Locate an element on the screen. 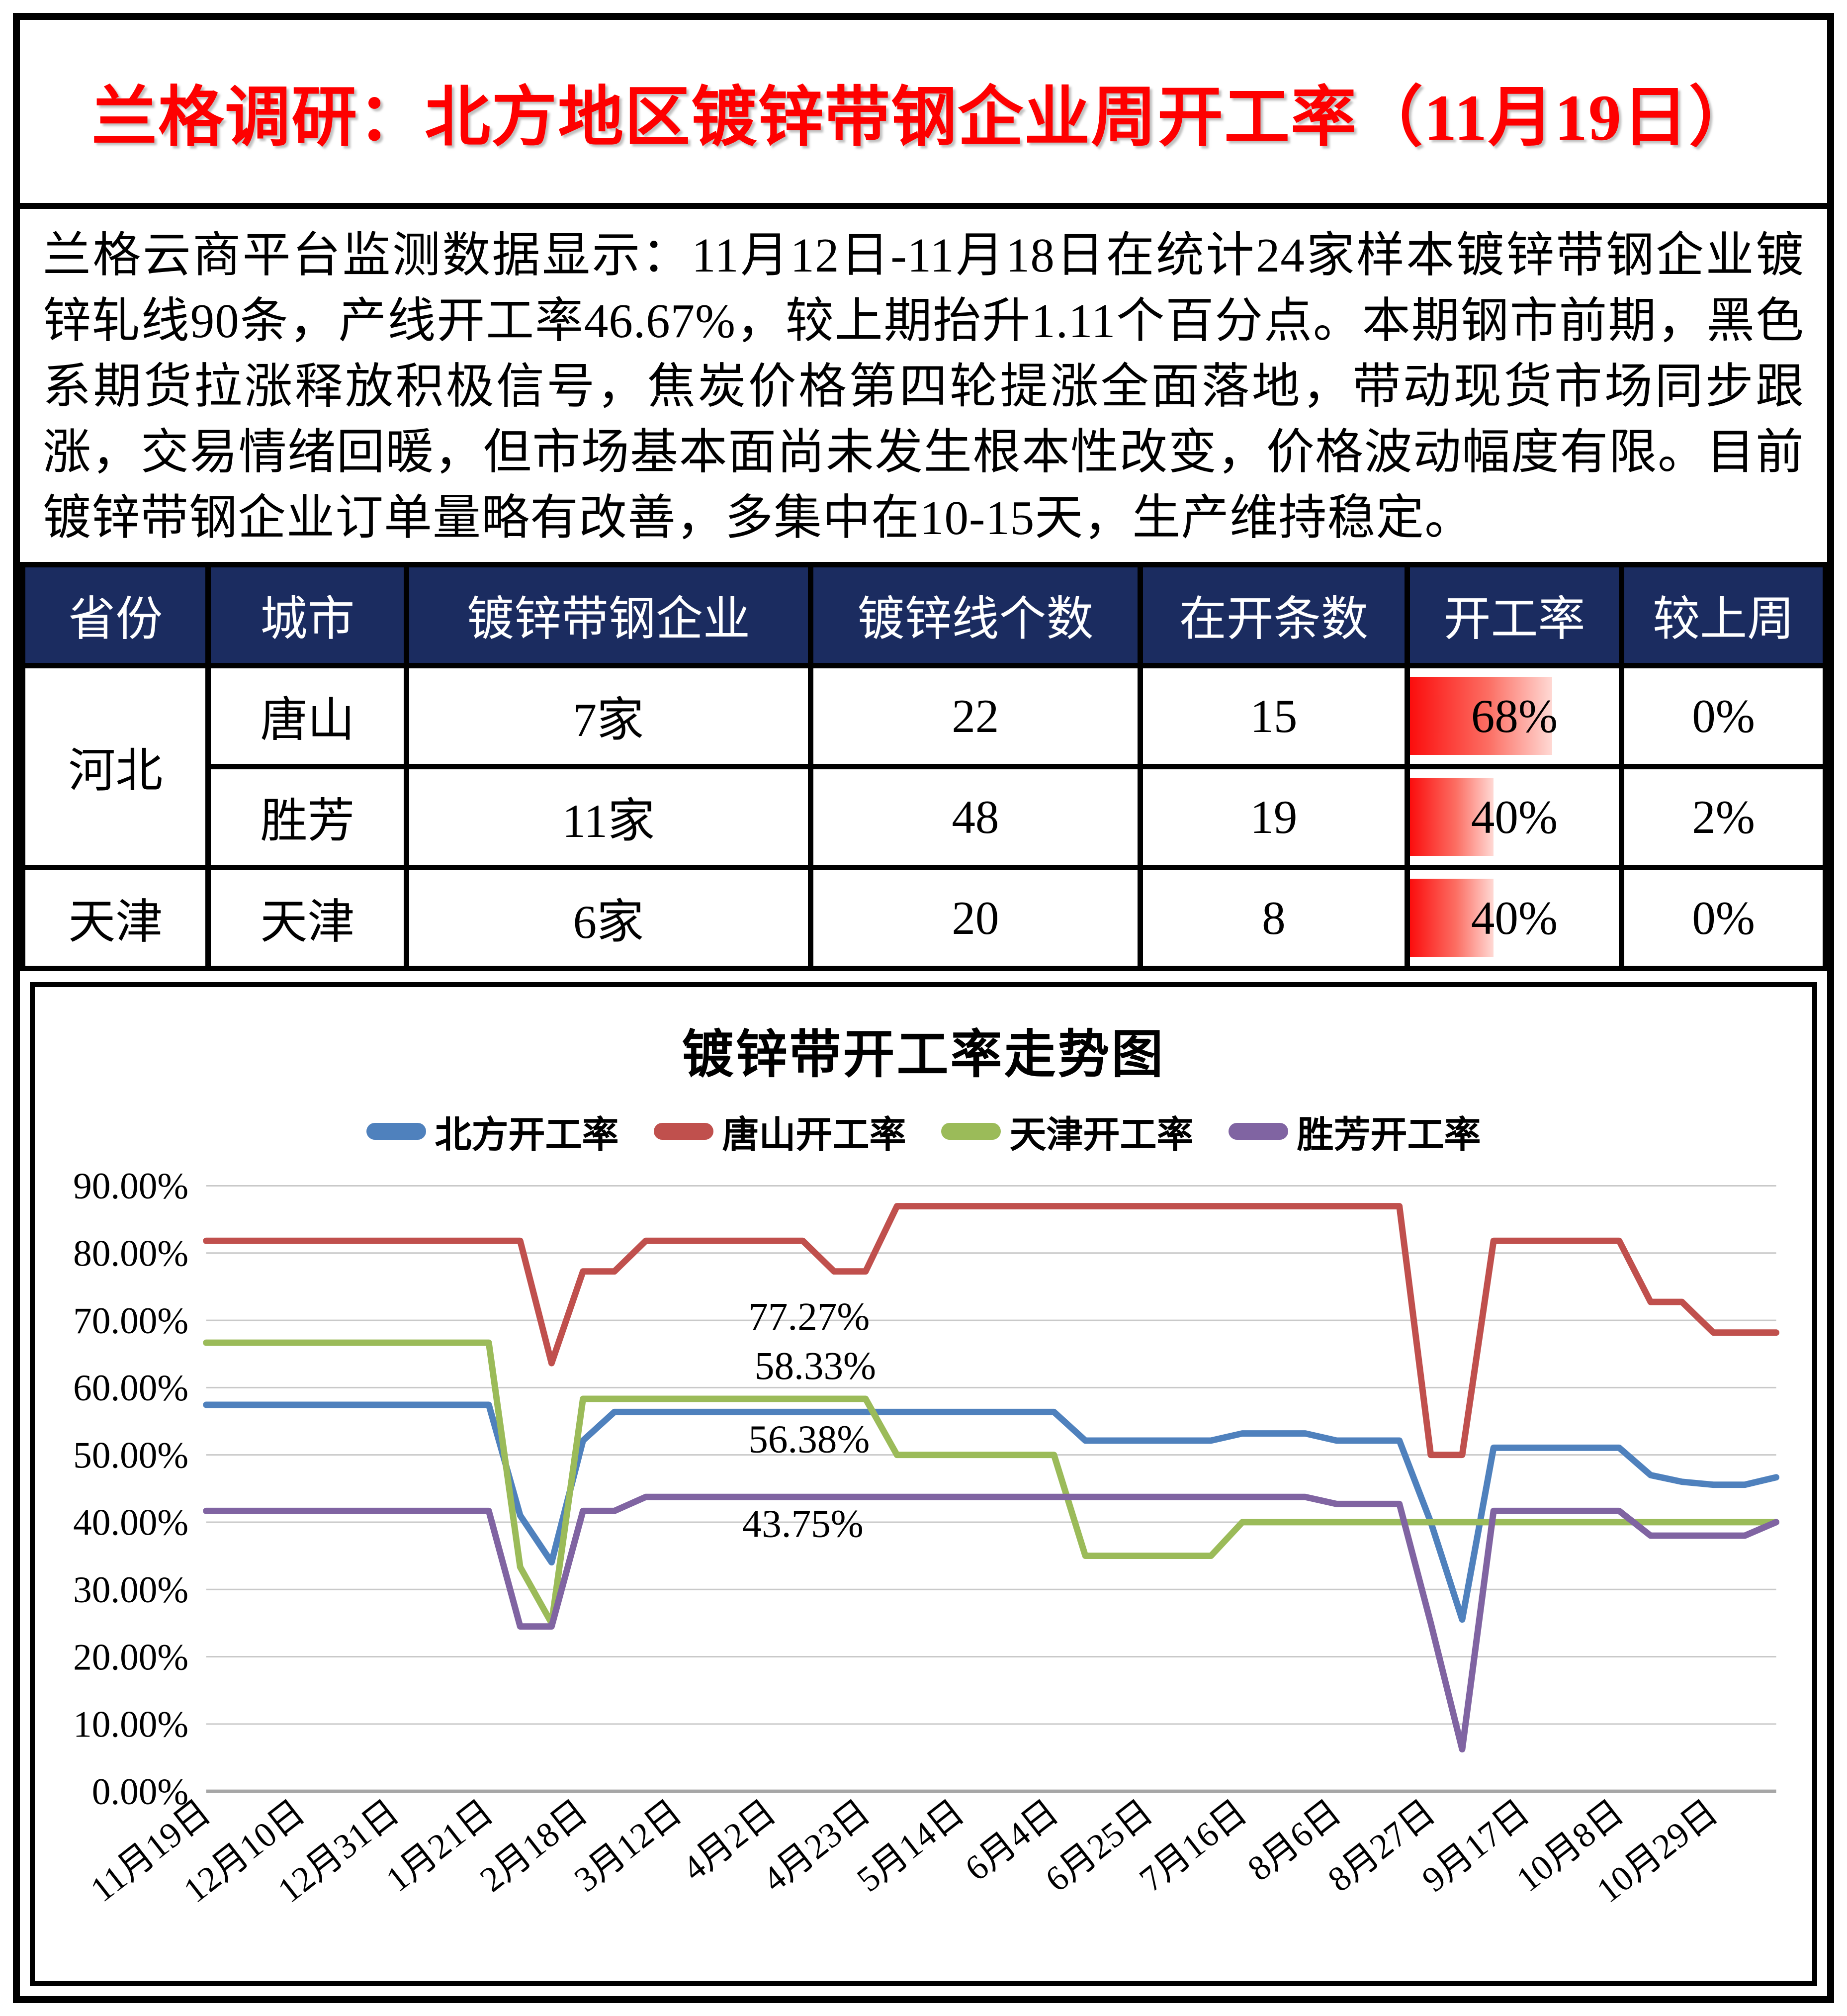  svg-text: 6月25日 is located at coordinates (1099, 1845).